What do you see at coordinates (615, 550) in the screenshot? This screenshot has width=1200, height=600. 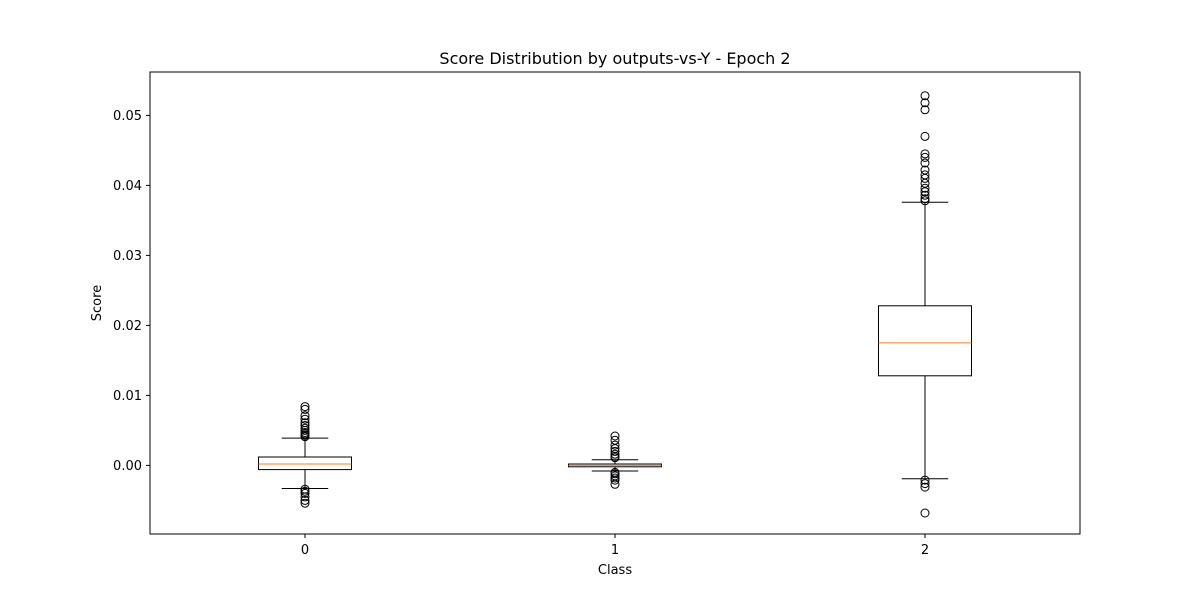 I see `x-tick-label: 1` at bounding box center [615, 550].